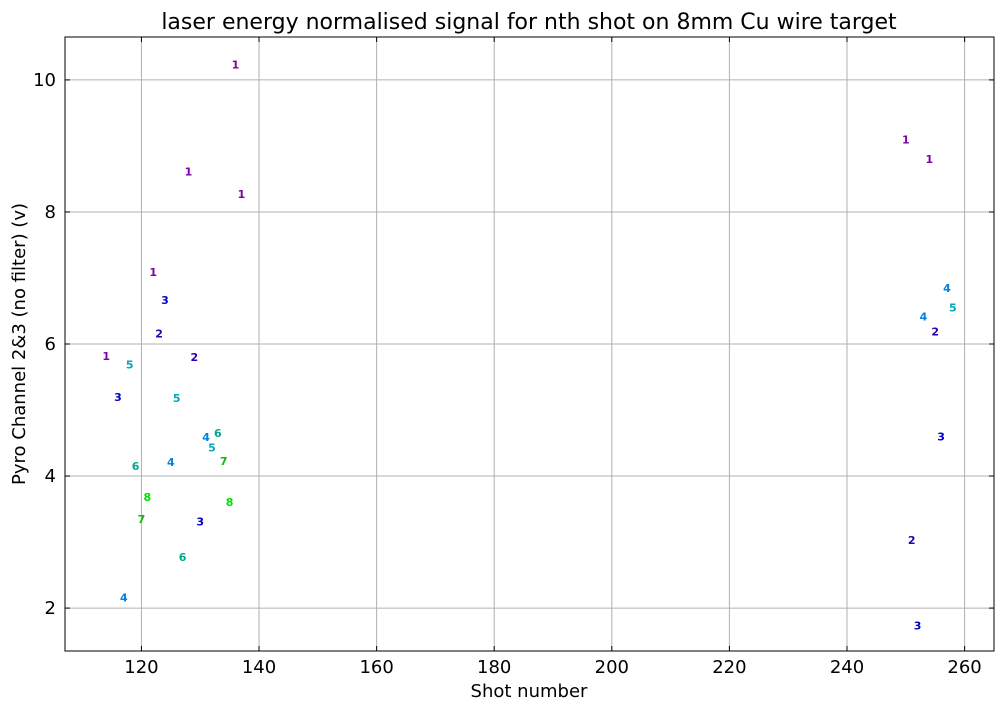  What do you see at coordinates (44, 80) in the screenshot?
I see `y-tick-label: 10` at bounding box center [44, 80].